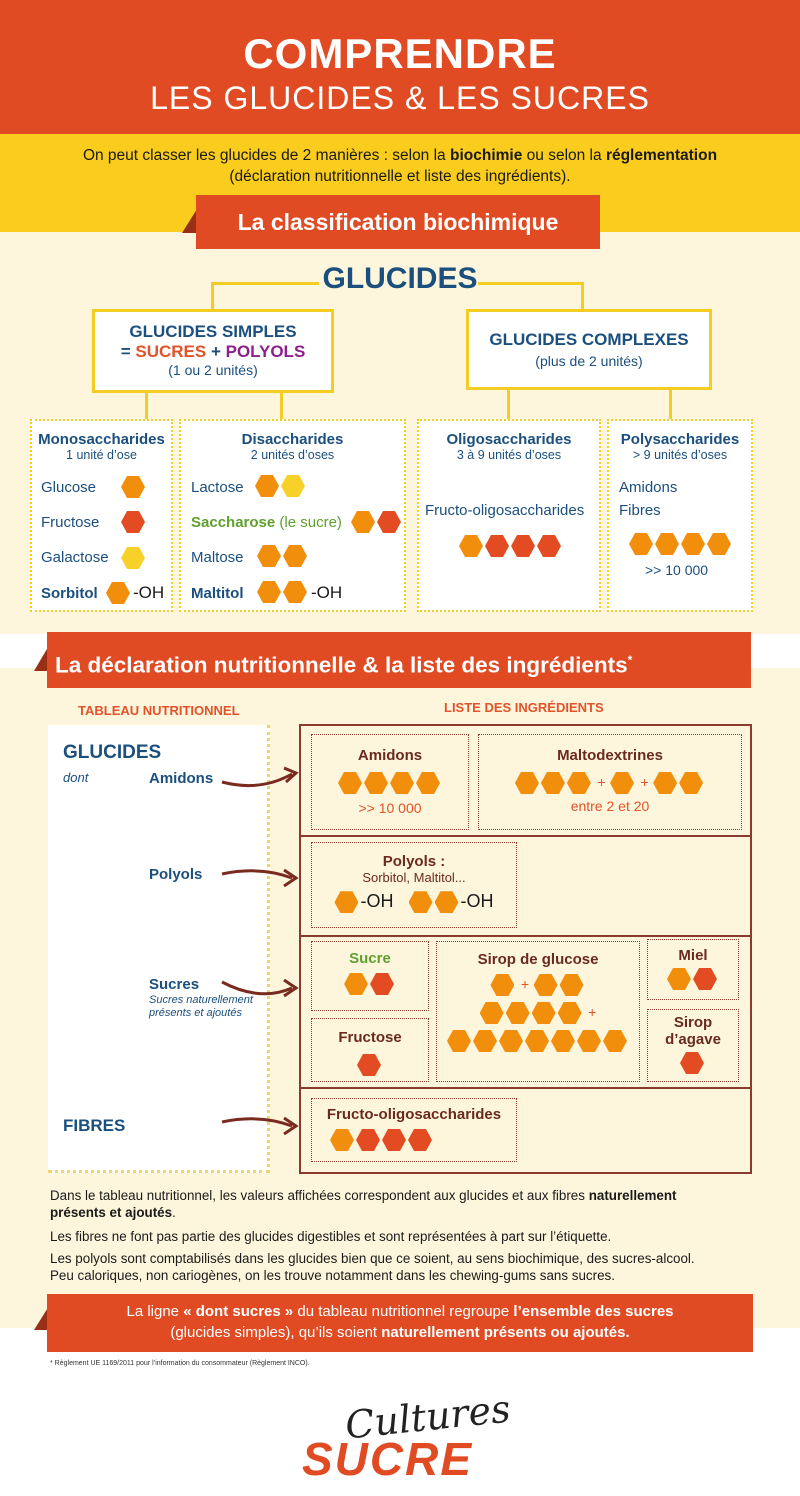 Image resolution: width=800 pixels, height=1496 pixels. Describe the element at coordinates (155, 1311) in the screenshot. I see `bb-pre: La ligne` at that location.